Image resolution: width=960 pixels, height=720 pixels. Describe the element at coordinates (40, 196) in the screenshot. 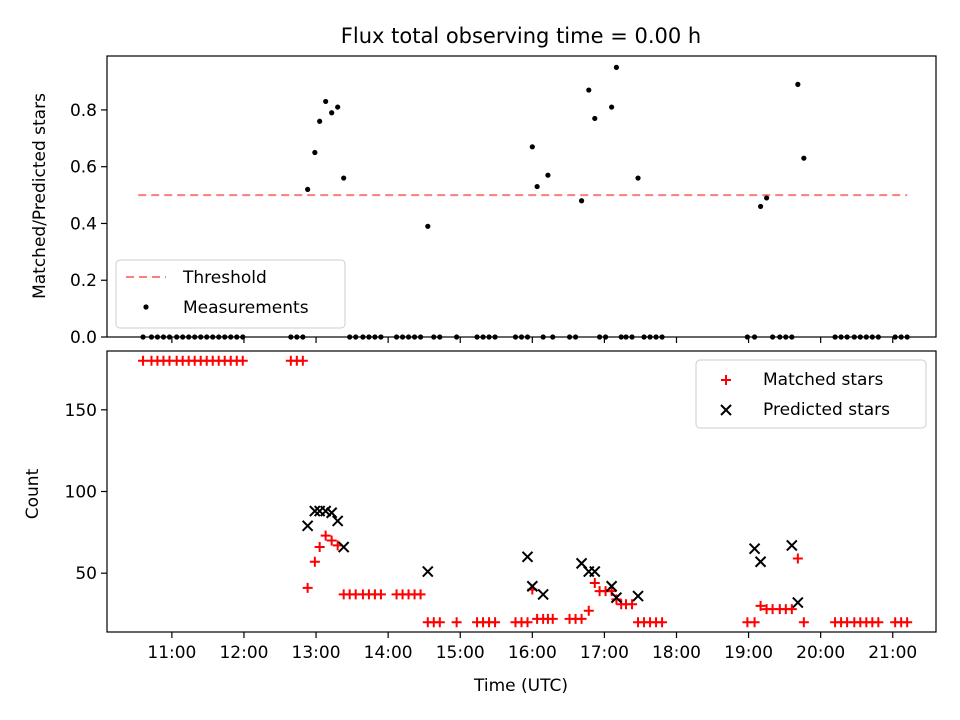

I see `ratio-y-axis-title: Matched/Predicted stars` at that location.